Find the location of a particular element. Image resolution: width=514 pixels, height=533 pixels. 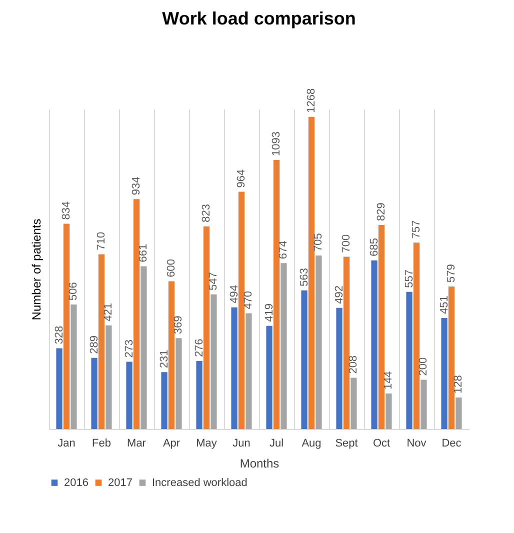

legend-label: 2017 is located at coordinates (120, 482).